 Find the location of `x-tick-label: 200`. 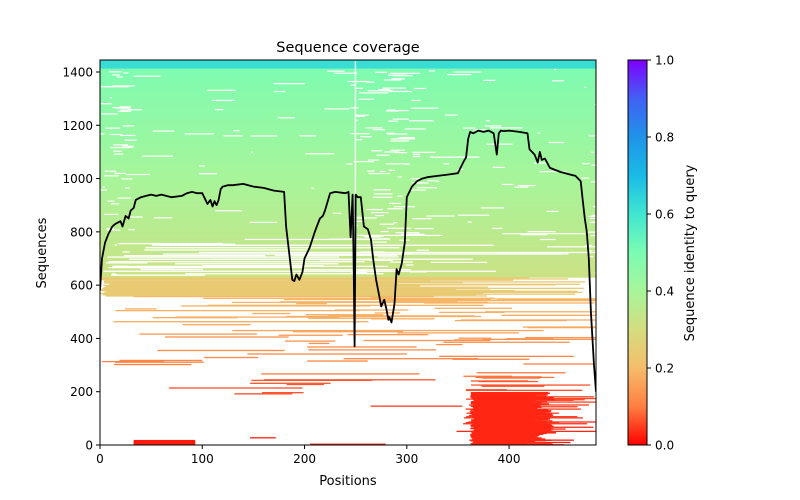

x-tick-label: 200 is located at coordinates (304, 459).